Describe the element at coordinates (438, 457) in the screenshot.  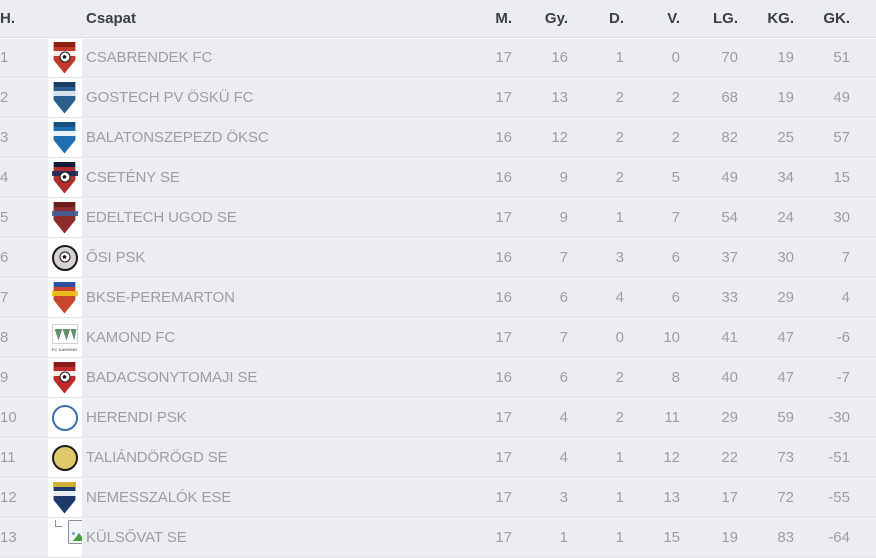
I see `table-row: 11 TALIÁNDÖRÖGD SE 17 4 1 12 22 73 -5113` at that location.